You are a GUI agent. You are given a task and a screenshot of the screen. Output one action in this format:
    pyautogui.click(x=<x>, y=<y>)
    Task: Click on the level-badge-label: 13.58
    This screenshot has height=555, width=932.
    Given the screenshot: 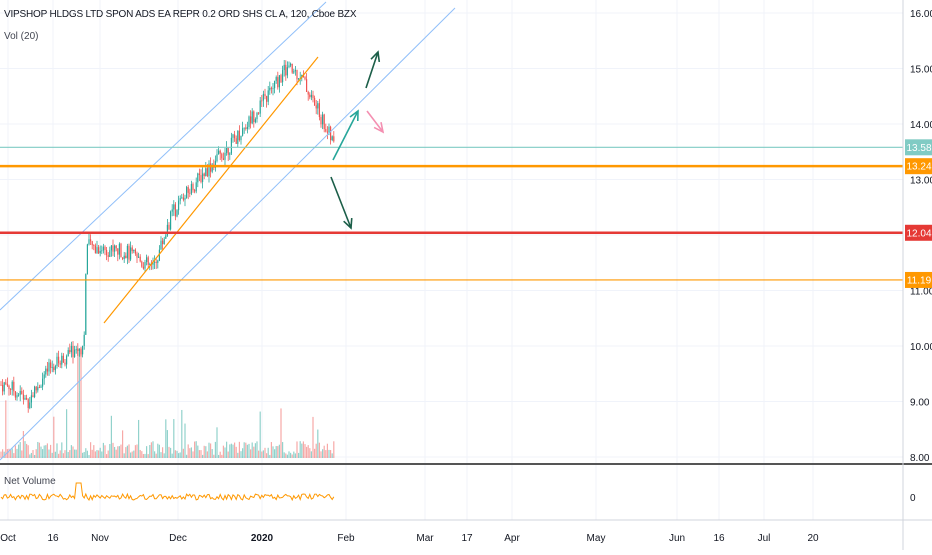 What is the action you would take?
    pyautogui.click(x=918, y=148)
    